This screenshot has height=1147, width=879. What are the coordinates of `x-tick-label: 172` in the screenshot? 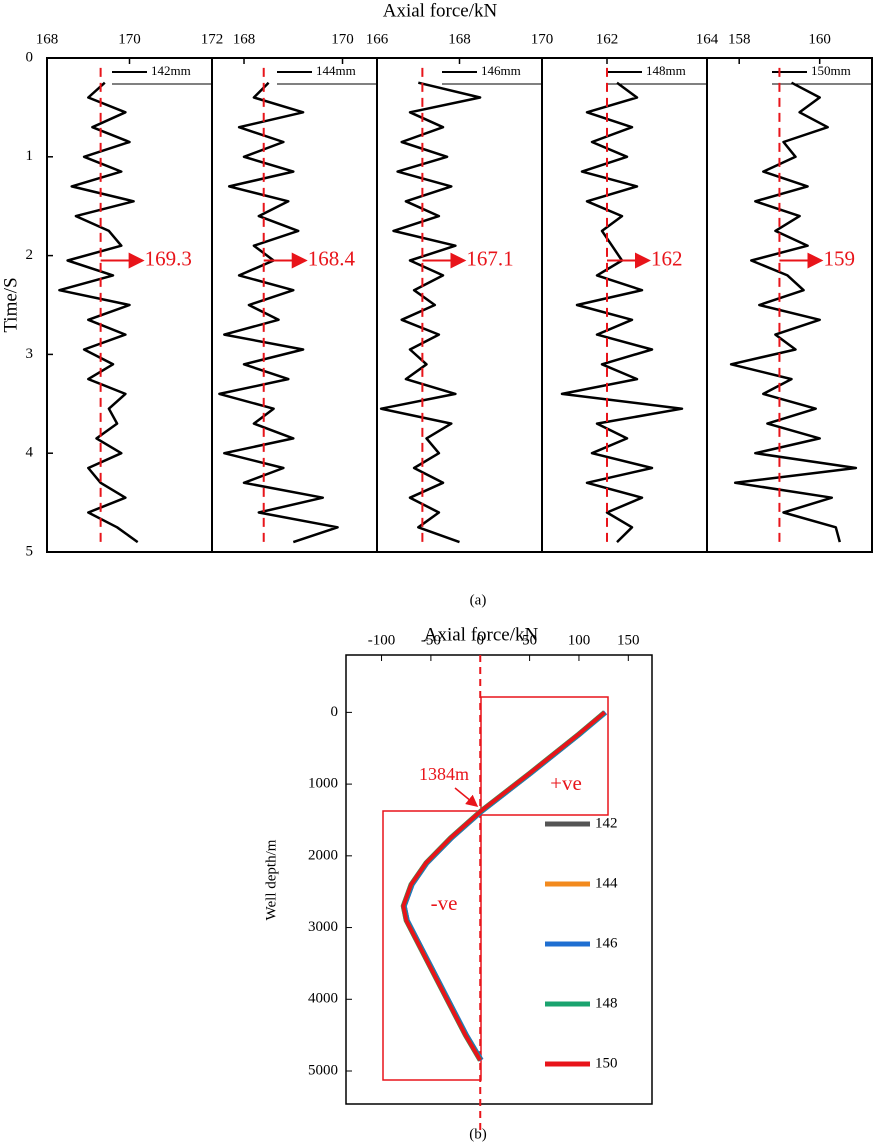 It's located at (212, 39).